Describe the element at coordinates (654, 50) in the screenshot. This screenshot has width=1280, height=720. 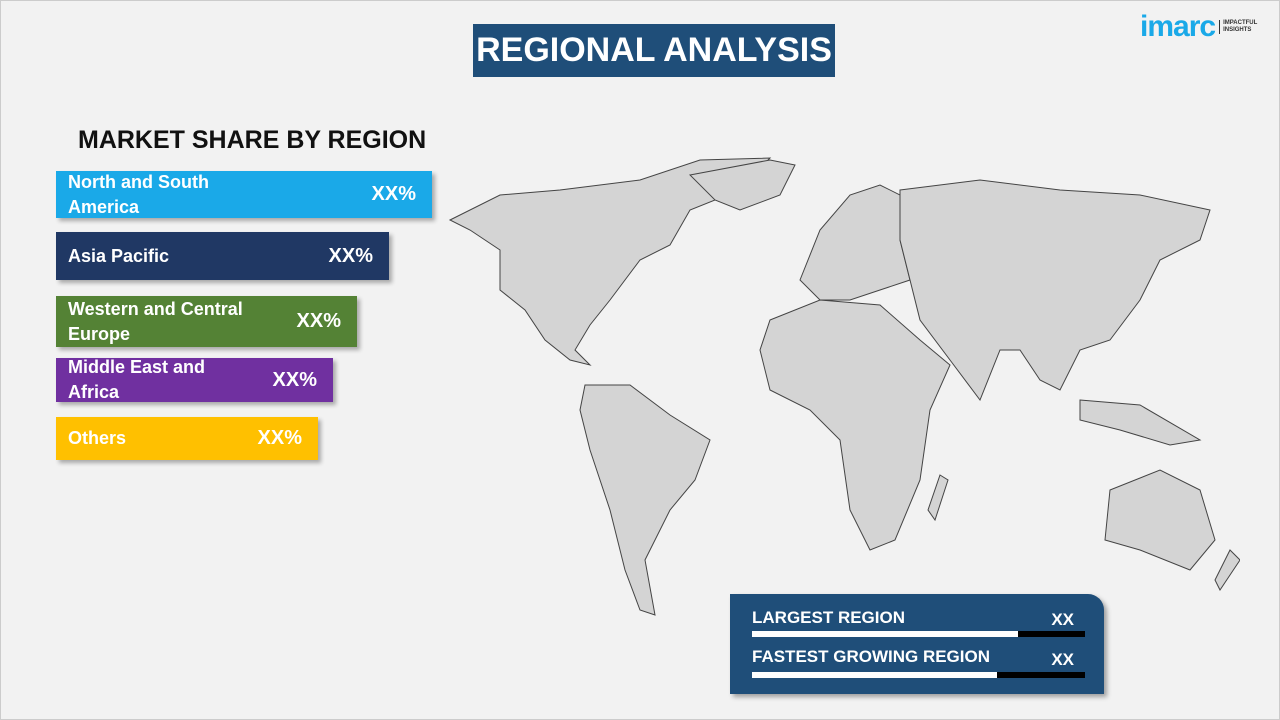
I see `page-title: REGIONAL ANALYSIS` at that location.